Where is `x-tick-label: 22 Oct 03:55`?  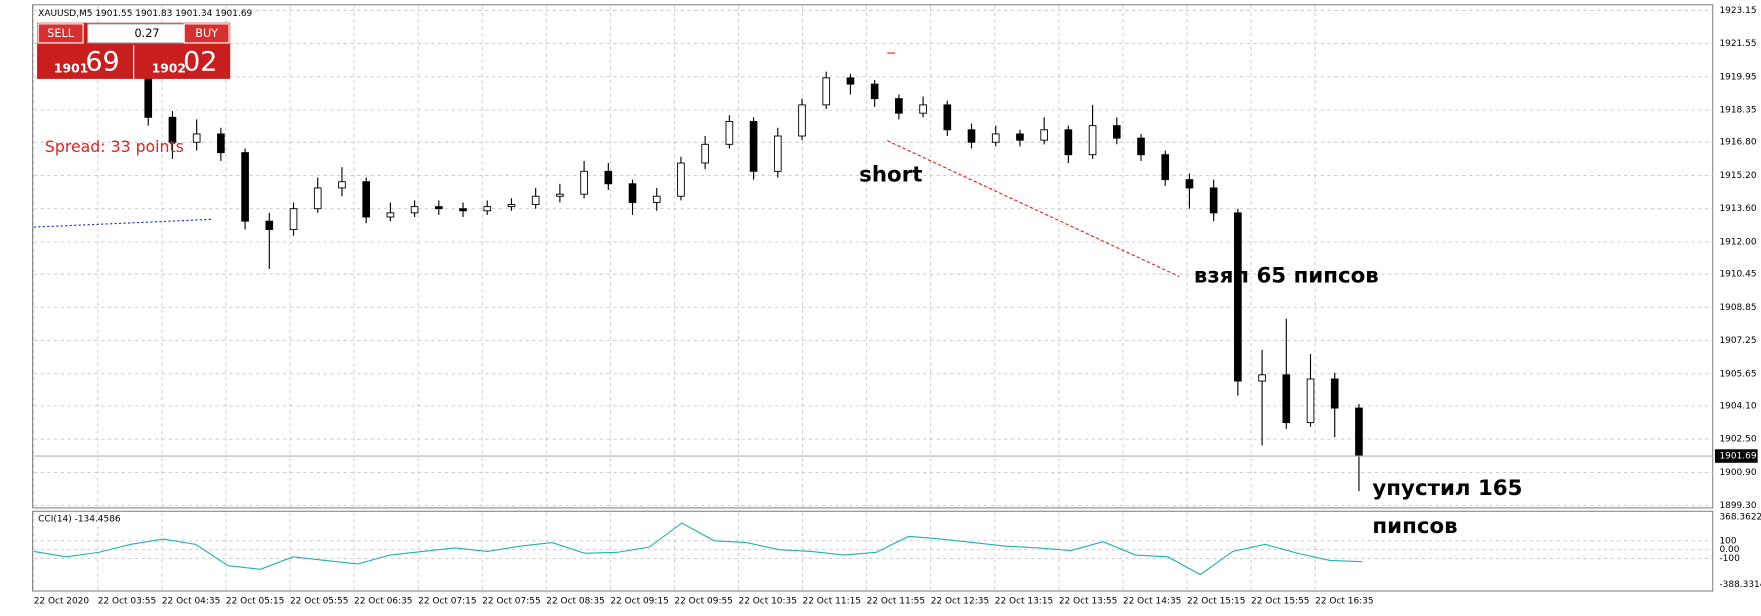
x-tick-label: 22 Oct 03:55 is located at coordinates (127, 602).